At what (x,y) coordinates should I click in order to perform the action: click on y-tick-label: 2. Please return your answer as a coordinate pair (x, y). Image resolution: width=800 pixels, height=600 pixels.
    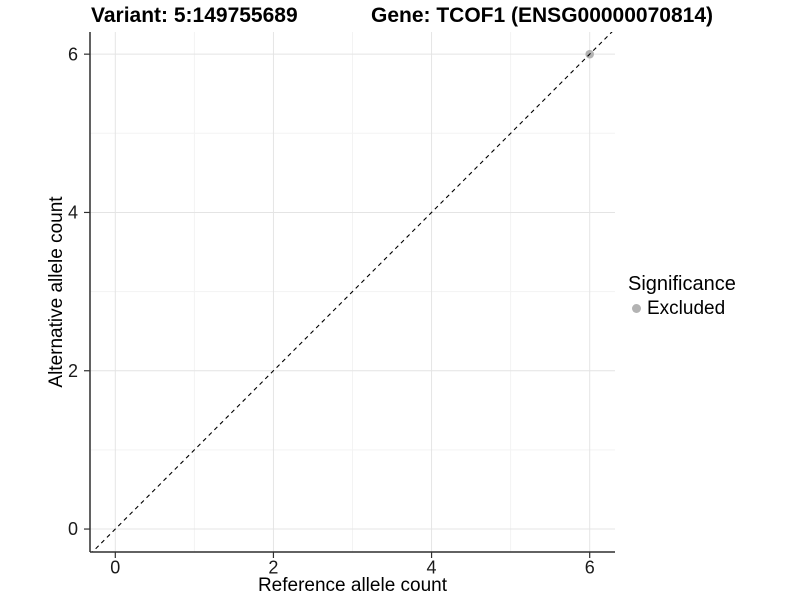
    Looking at the image, I should click on (73, 371).